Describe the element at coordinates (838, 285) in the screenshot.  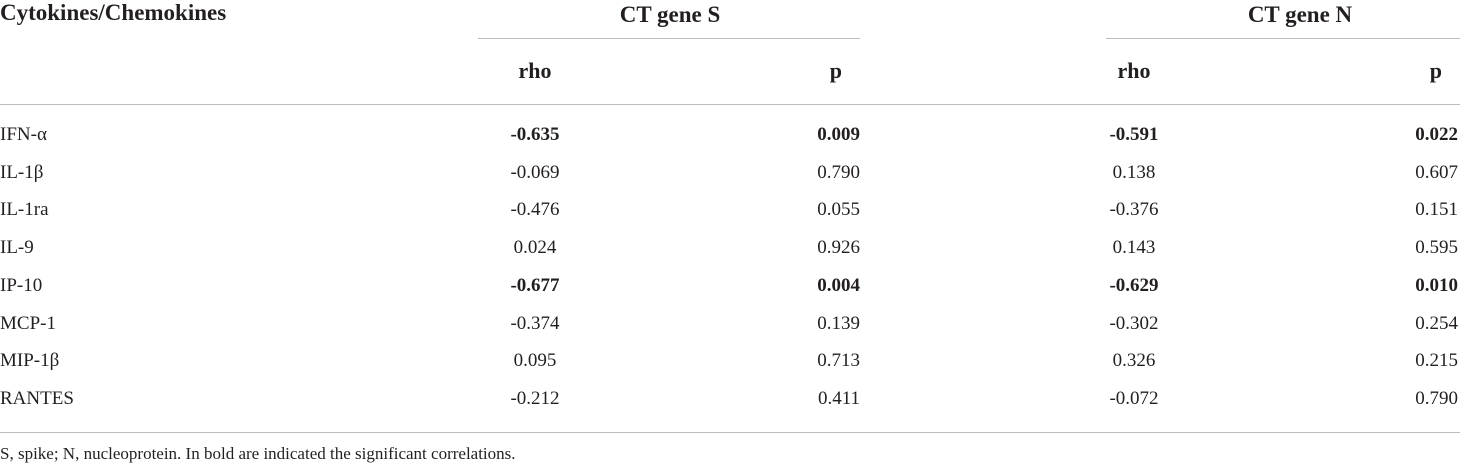
I see `cell-s-p: 0.004` at that location.